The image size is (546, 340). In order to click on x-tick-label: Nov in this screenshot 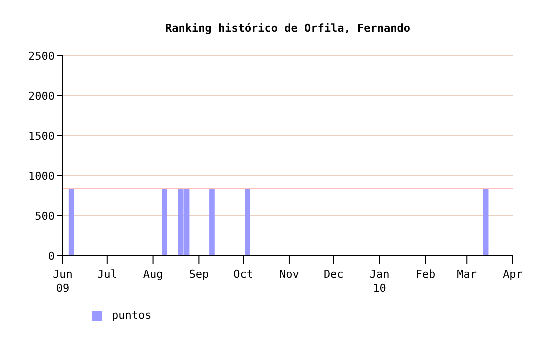, I will do `click(290, 274)`.